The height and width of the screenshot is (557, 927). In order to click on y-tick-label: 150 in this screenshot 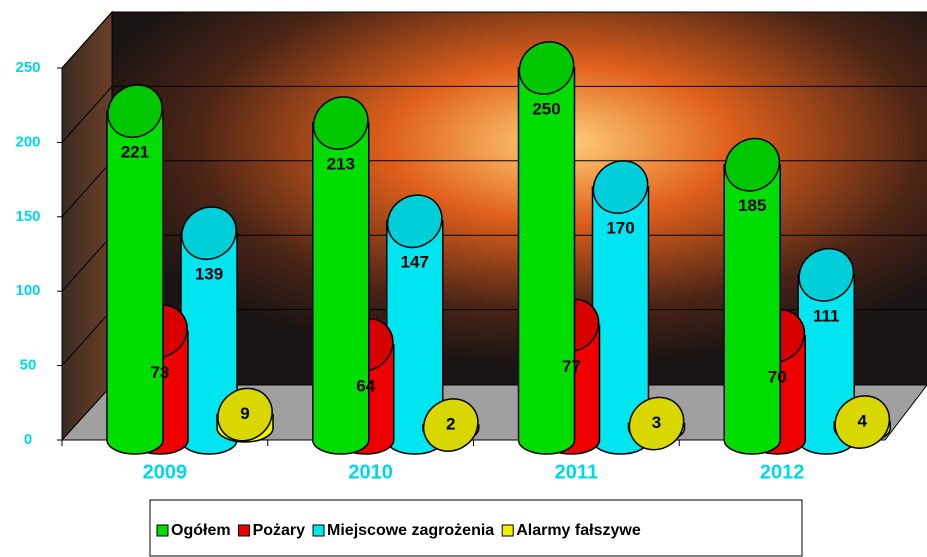, I will do `click(27, 216)`.